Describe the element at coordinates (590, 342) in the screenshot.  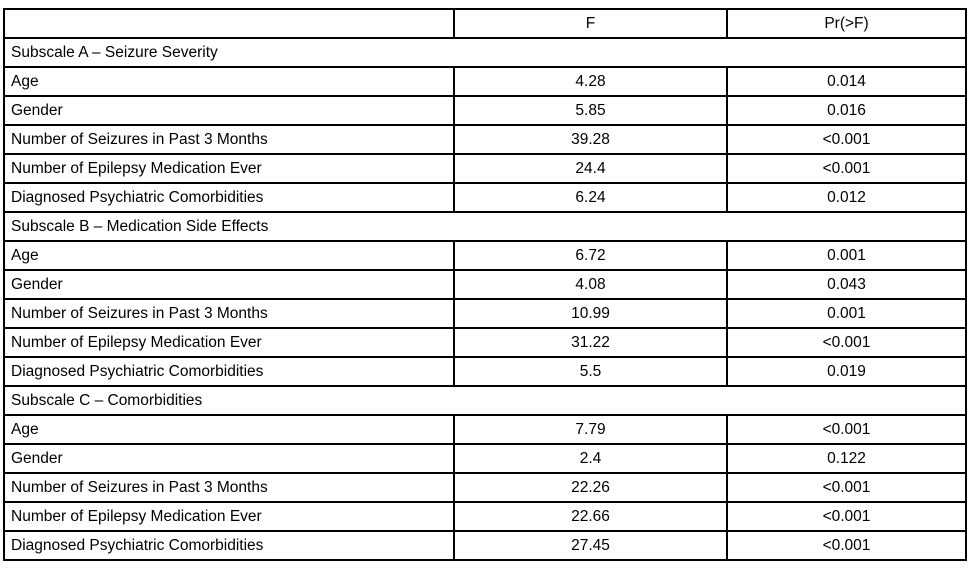
I see `f-value: 31.22` at that location.